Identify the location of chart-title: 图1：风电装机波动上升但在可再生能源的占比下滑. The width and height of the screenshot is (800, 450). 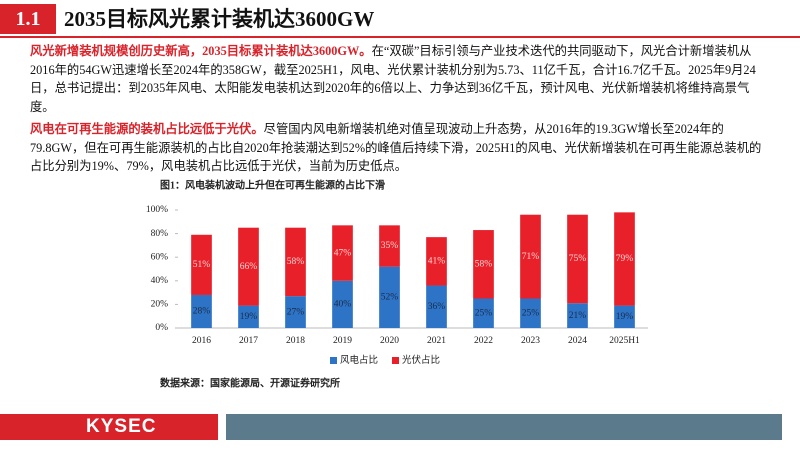
(272, 184).